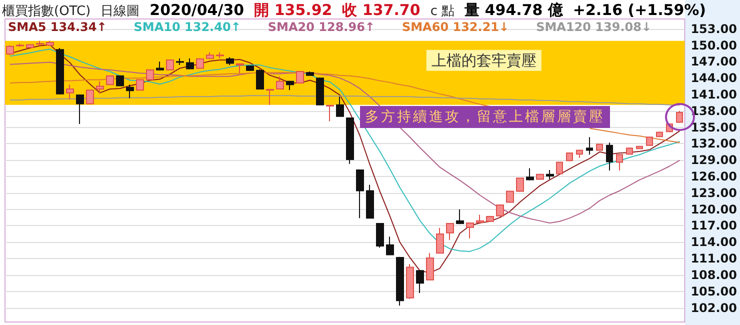 This screenshot has height=325, width=740. What do you see at coordinates (714, 275) in the screenshot?
I see `y-tick-label: 108.00` at bounding box center [714, 275].